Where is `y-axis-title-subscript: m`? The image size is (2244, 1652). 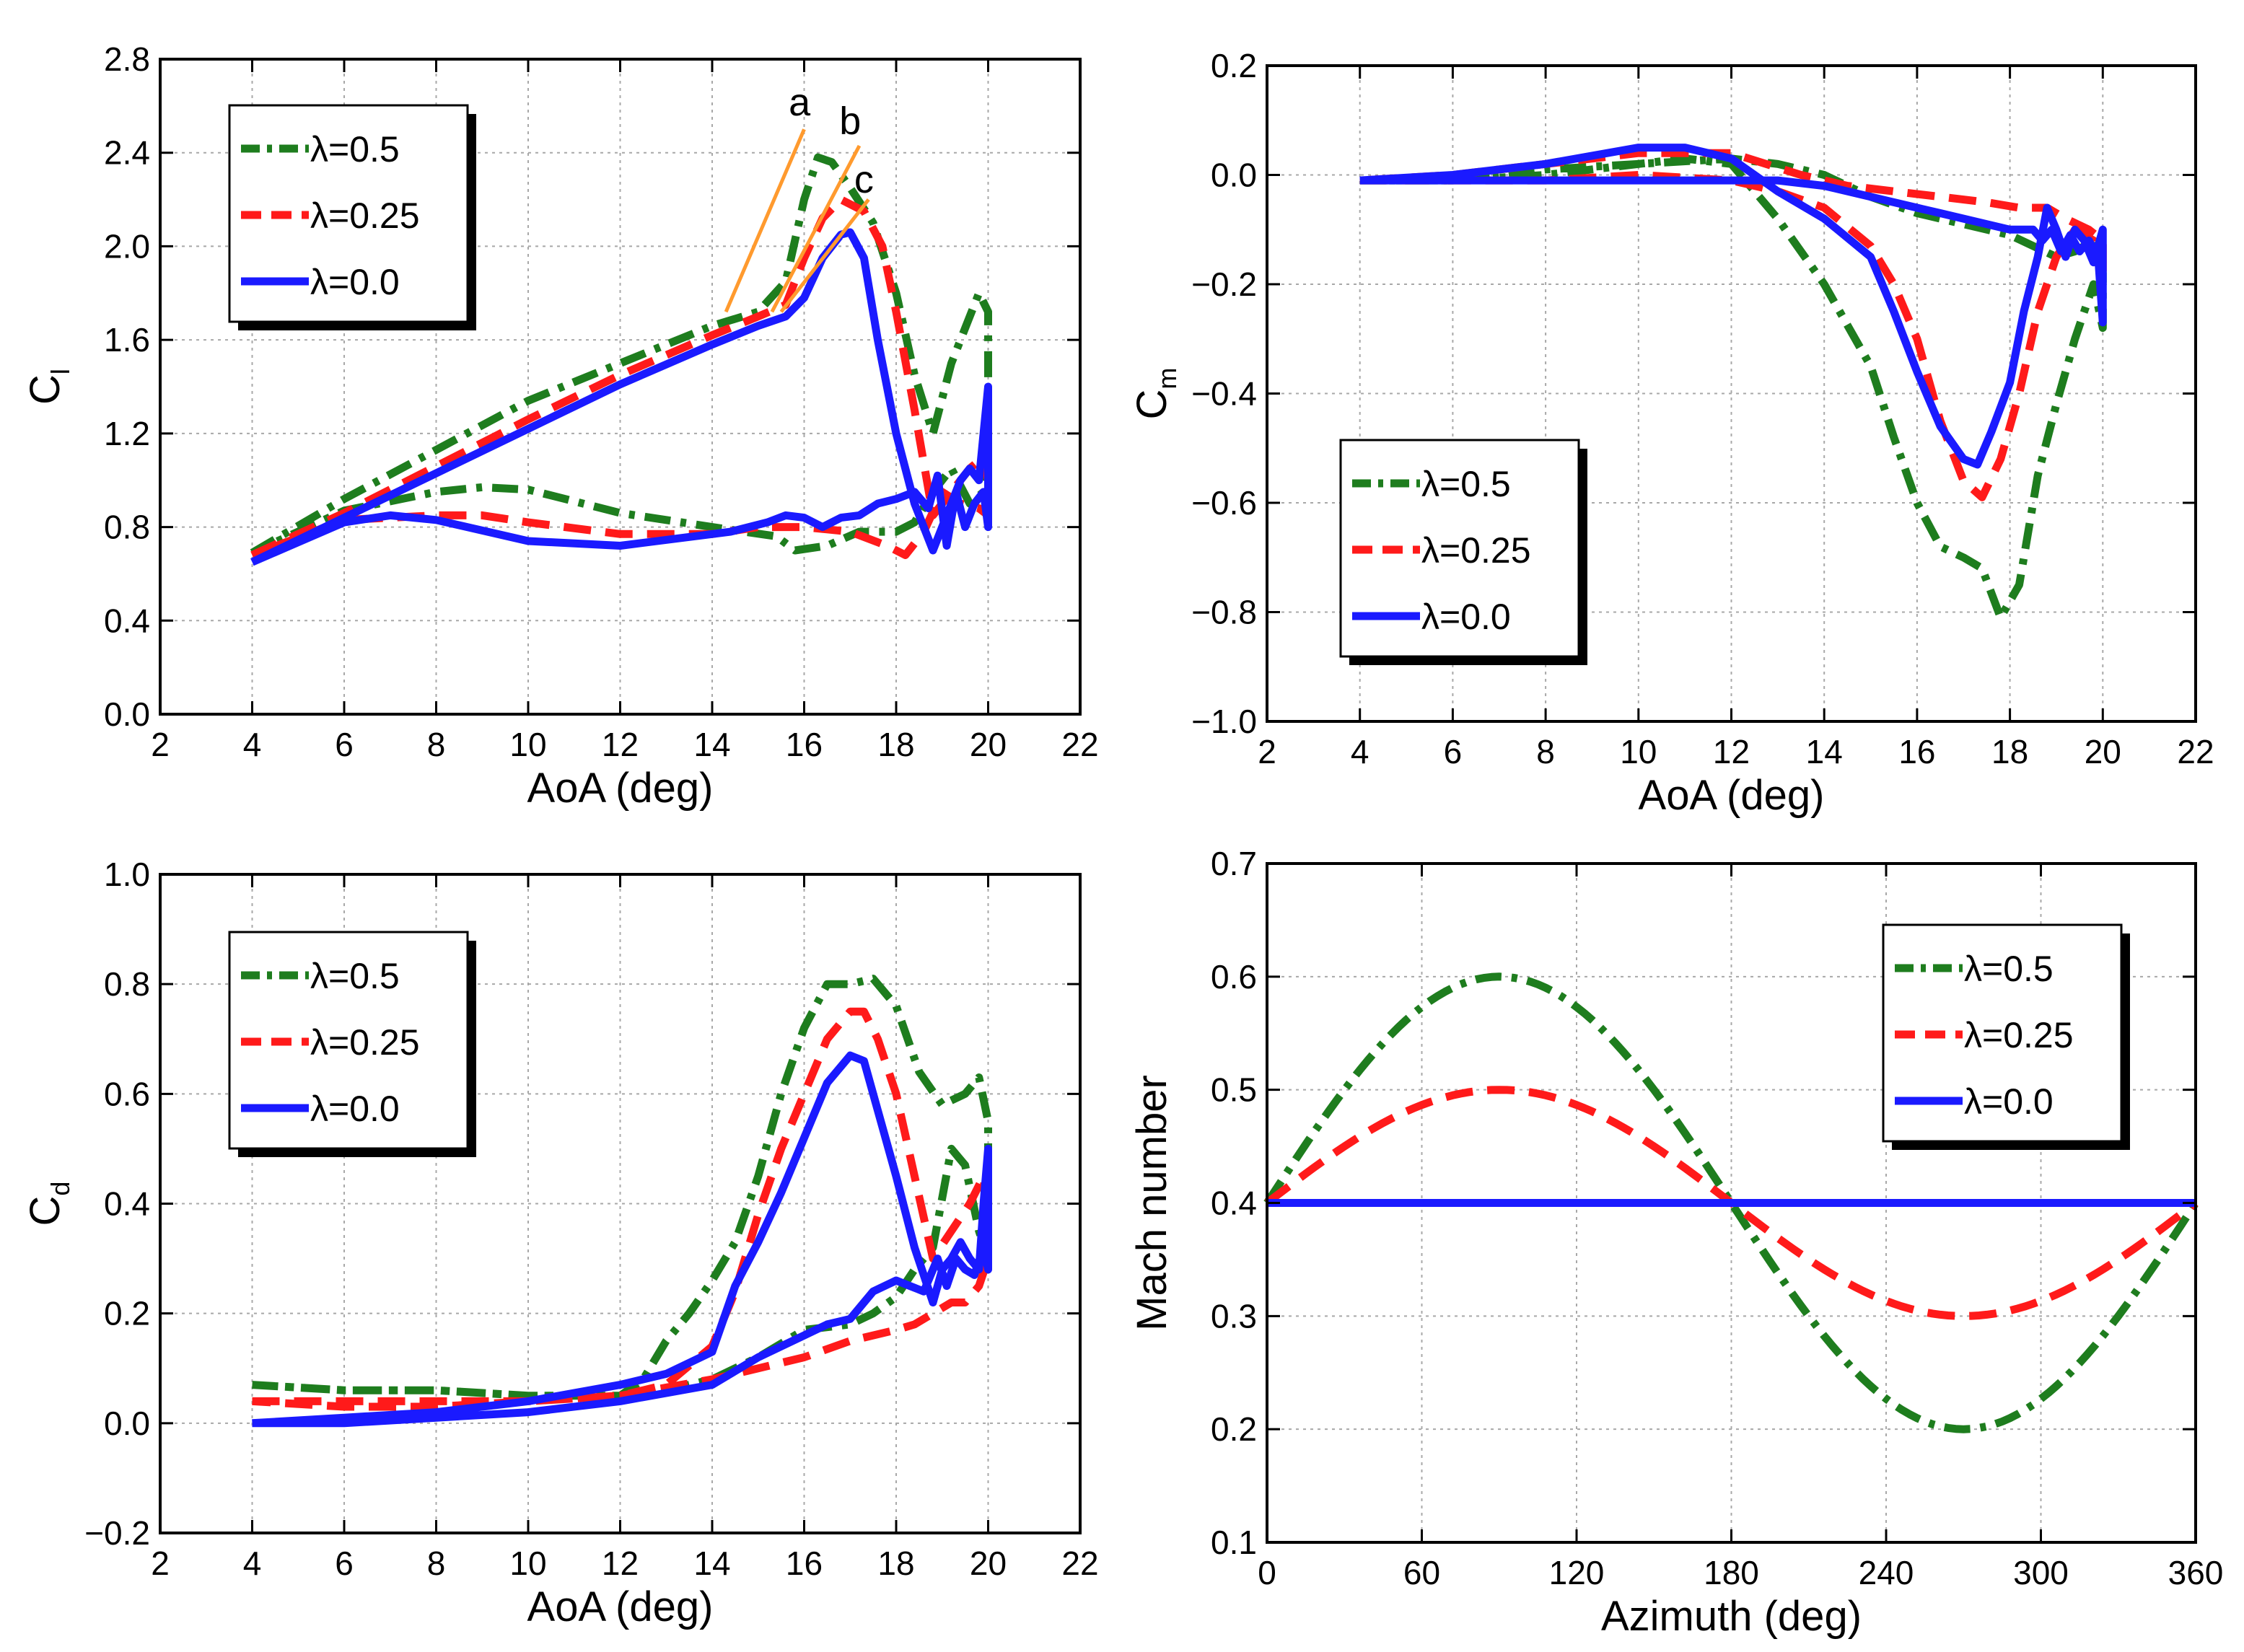 y-axis-title-subscript: m is located at coordinates (1167, 379).